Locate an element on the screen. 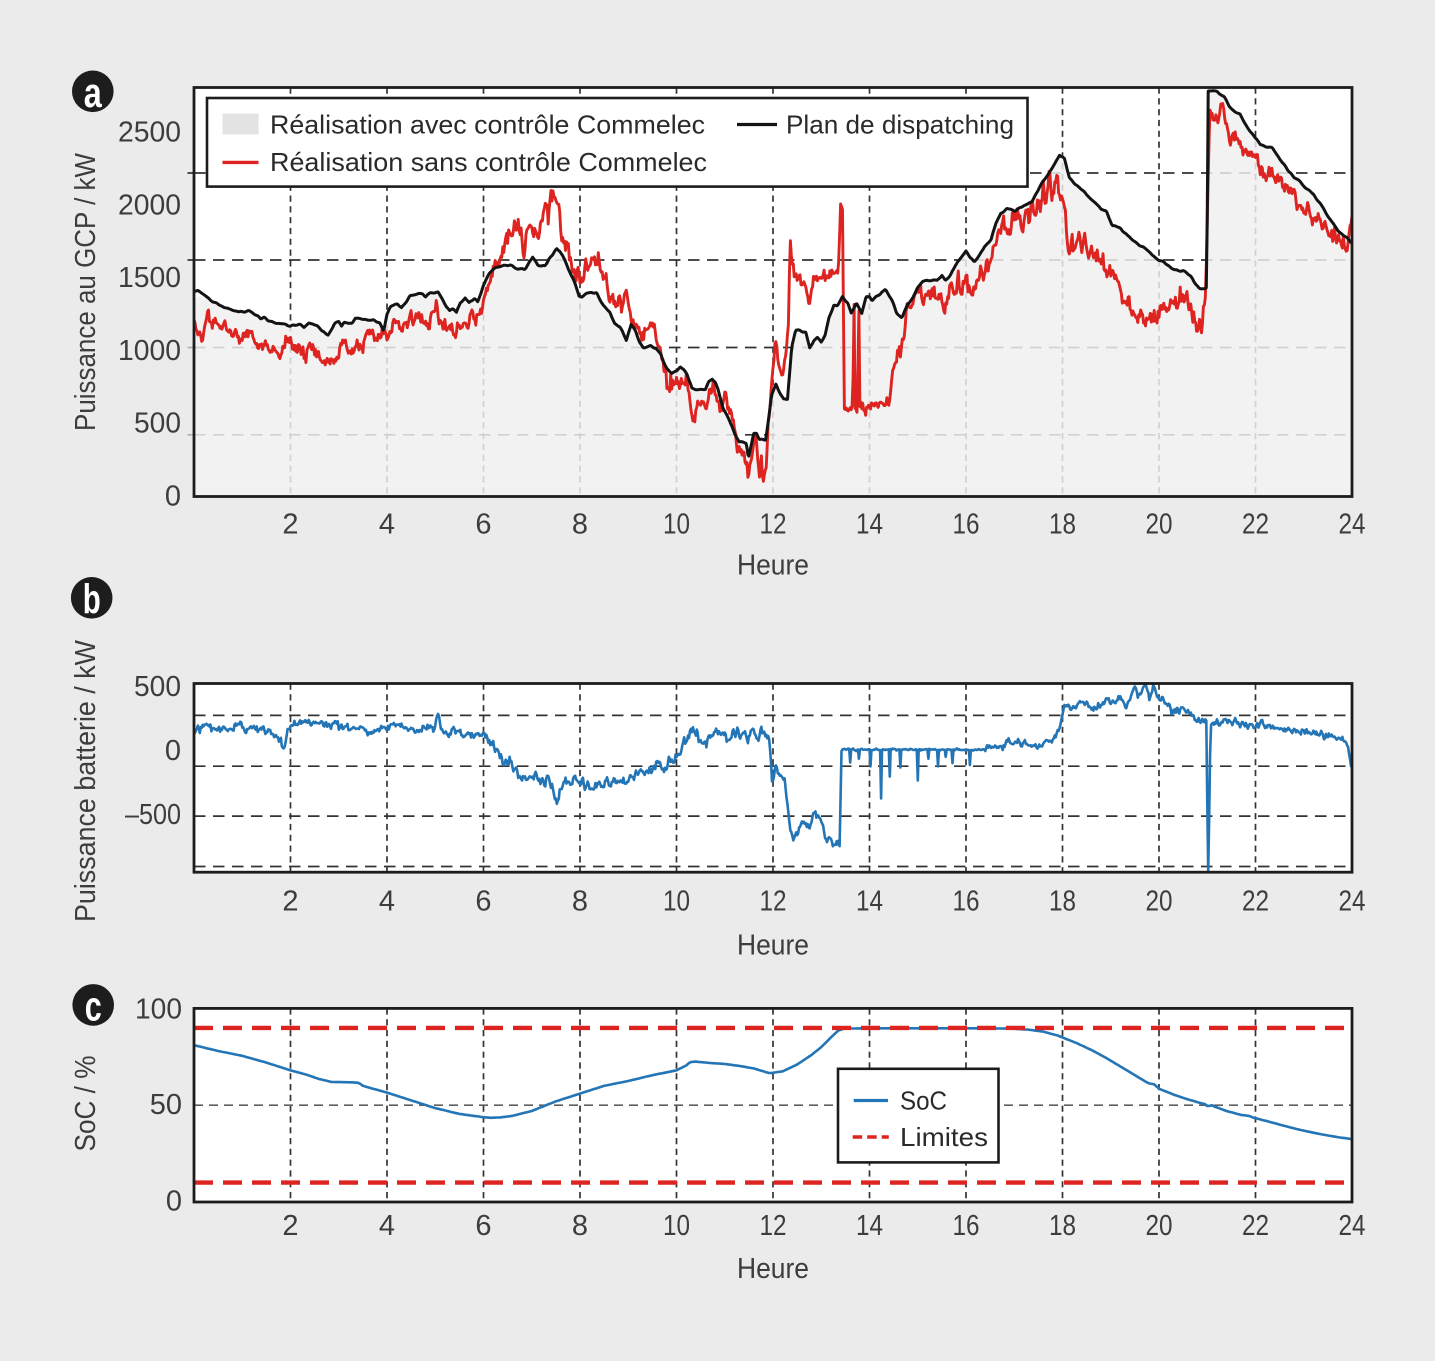 This screenshot has width=1435, height=1361. svg-text: b is located at coordinates (92, 599).